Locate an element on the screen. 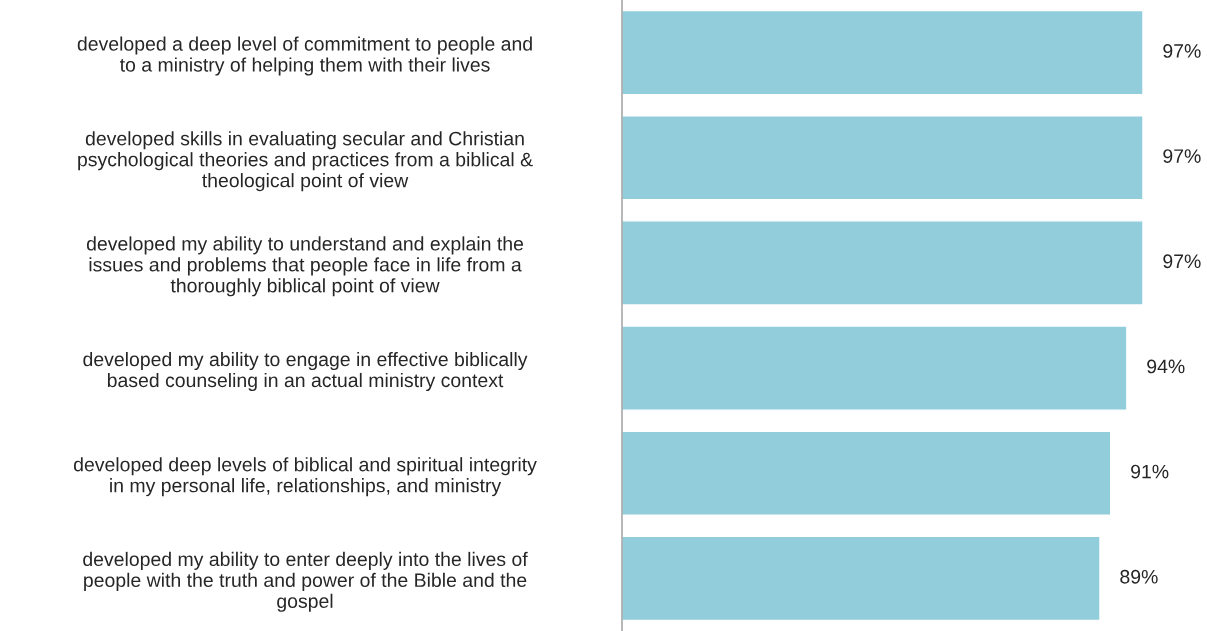 This screenshot has width=1207, height=631. y-tick-label: developed deep levels of biblical and spiritual integrity in my personal life, relationships, and ministry is located at coordinates (305, 477).